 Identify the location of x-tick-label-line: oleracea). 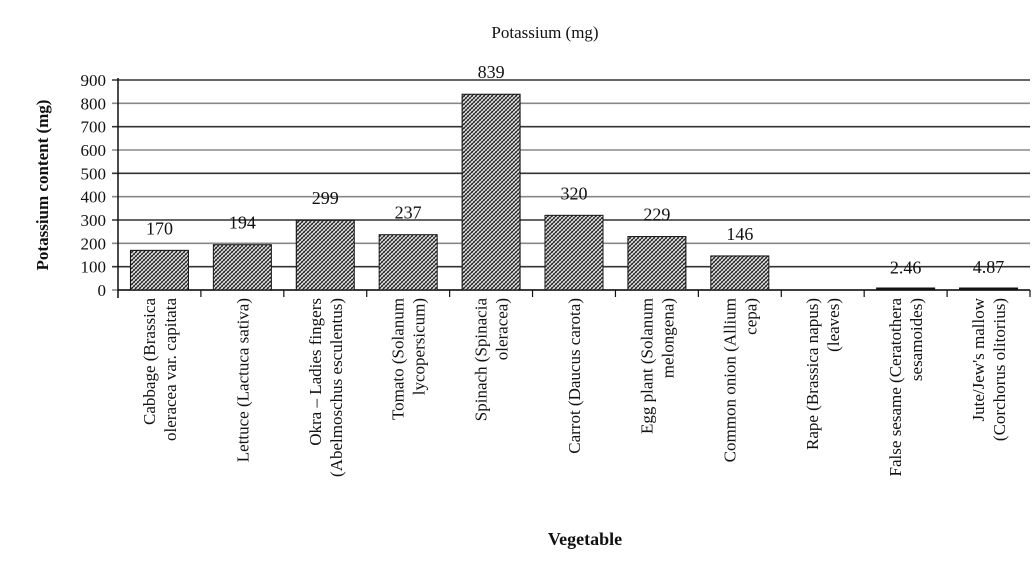
(502, 329).